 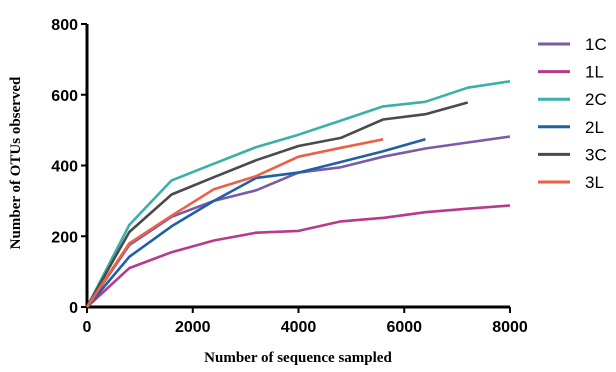 I want to click on y-tick-label: 200, so click(x=64, y=237).